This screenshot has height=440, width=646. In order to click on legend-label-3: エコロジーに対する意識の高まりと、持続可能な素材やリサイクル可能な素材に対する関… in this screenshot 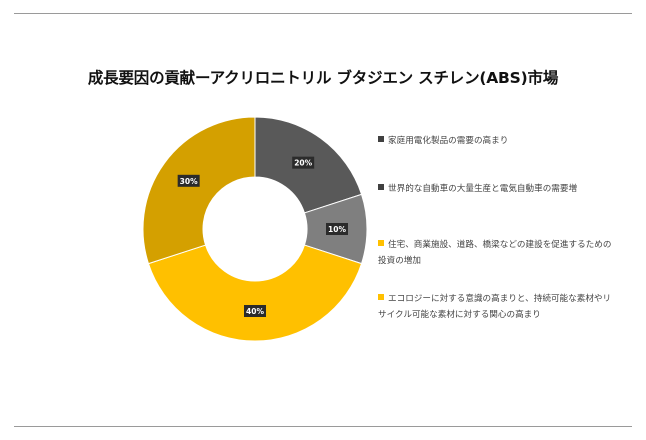, I will do `click(495, 307)`.